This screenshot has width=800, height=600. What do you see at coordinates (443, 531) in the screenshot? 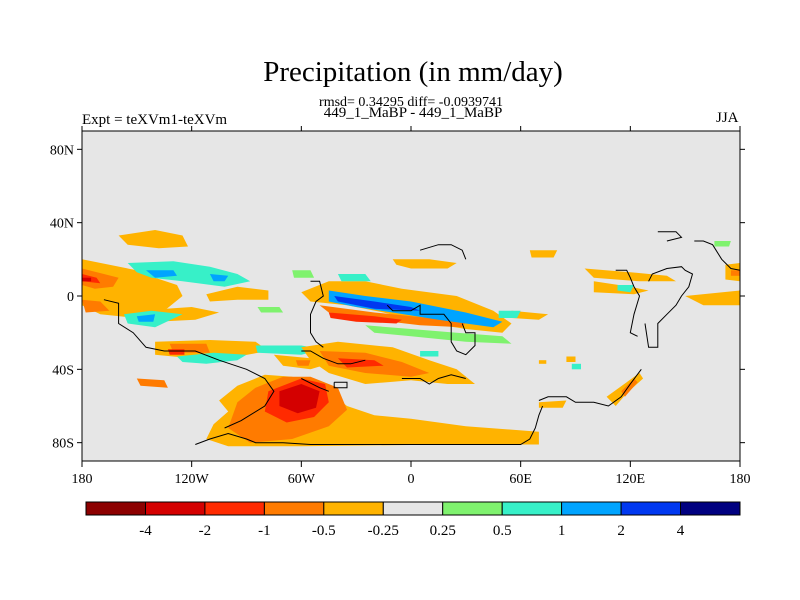
I see `colorbar-label: 0.25` at bounding box center [443, 531].